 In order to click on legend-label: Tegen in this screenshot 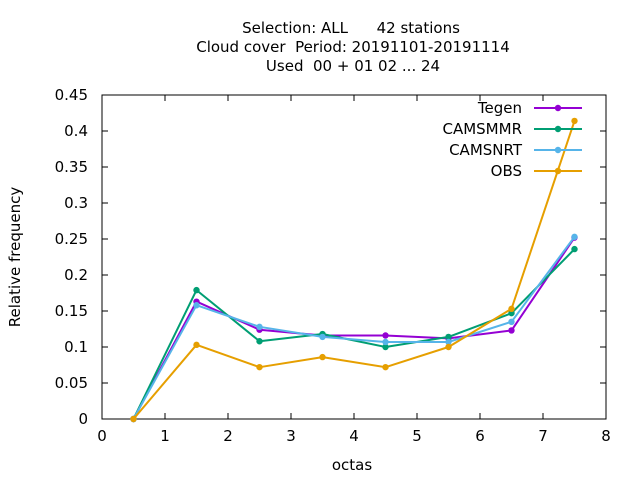, I will do `click(499, 108)`.